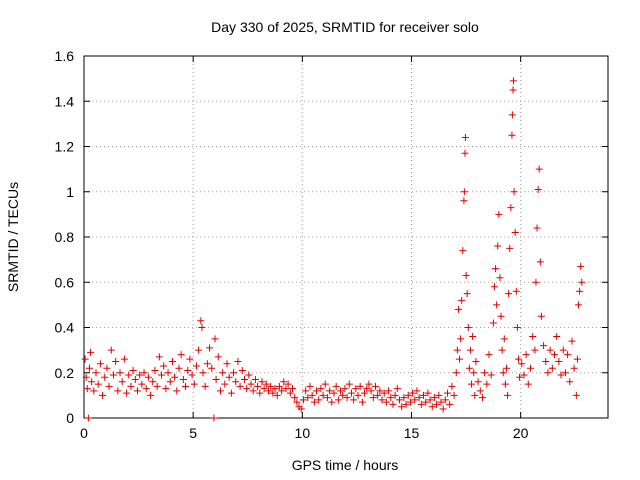 This screenshot has height=480, width=640. What do you see at coordinates (193, 433) in the screenshot?
I see `x-tick-label: 5` at bounding box center [193, 433].